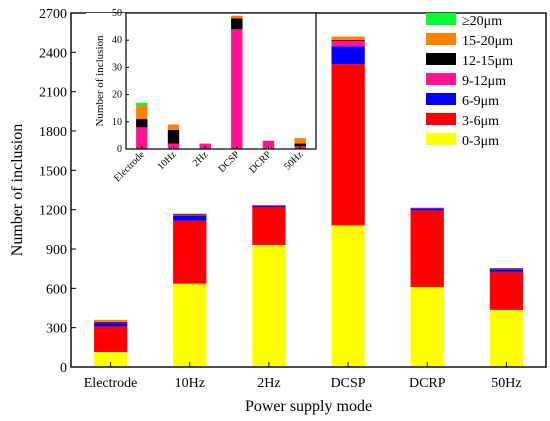  I want to click on x-tick-label: 50Hz, so click(506, 383).